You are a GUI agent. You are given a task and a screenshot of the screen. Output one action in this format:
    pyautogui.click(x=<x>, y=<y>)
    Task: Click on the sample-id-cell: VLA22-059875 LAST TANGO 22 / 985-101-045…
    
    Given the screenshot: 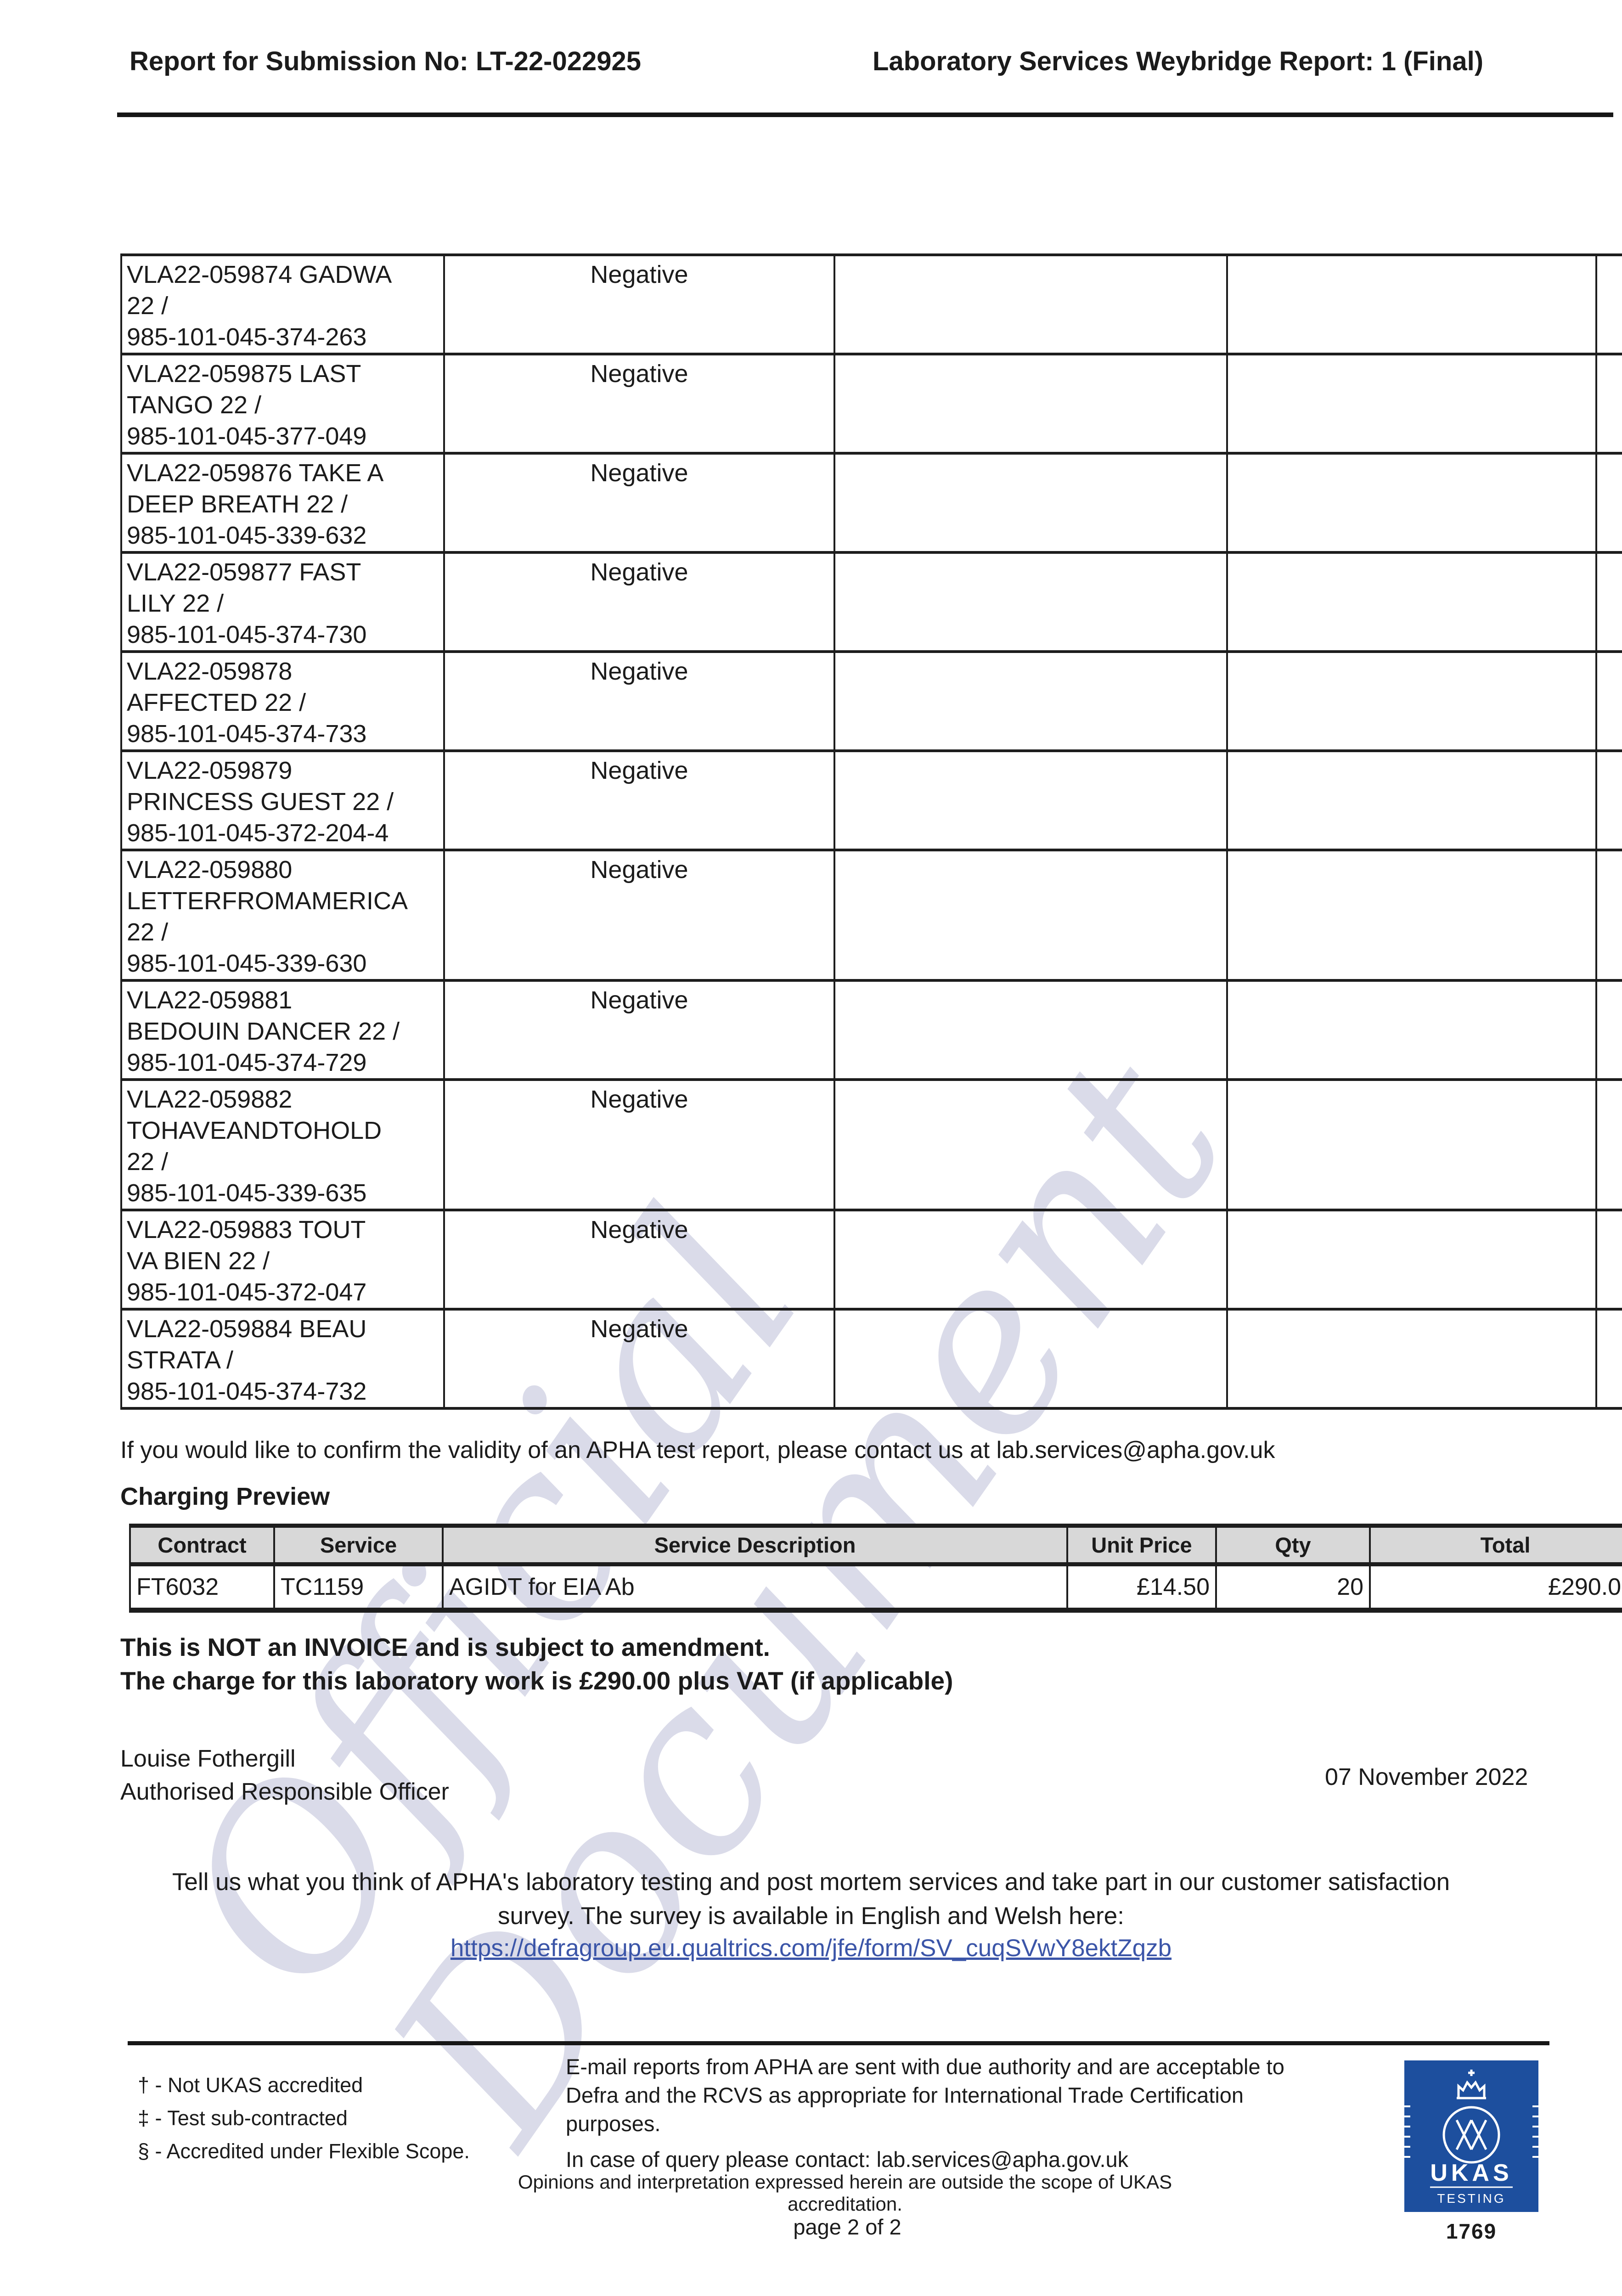 What is the action you would take?
    pyautogui.click(x=282, y=404)
    